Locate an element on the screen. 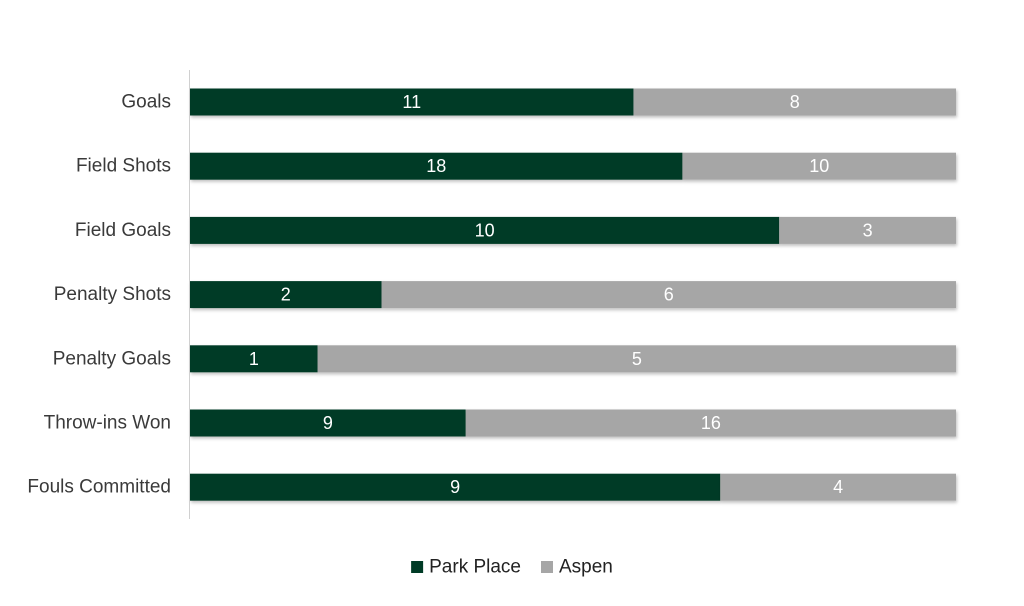 This screenshot has height=606, width=1024. bar-park-place-penalty-goals is located at coordinates (254, 359).